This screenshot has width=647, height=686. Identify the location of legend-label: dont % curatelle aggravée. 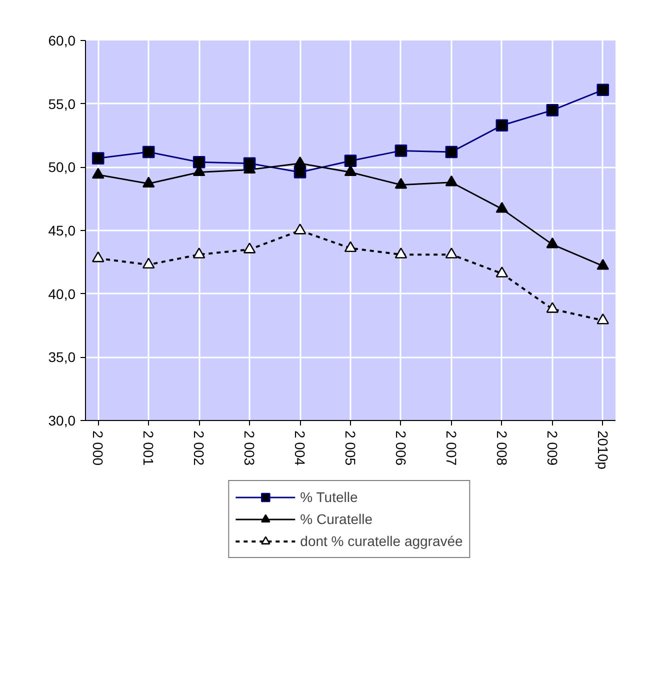
(381, 541).